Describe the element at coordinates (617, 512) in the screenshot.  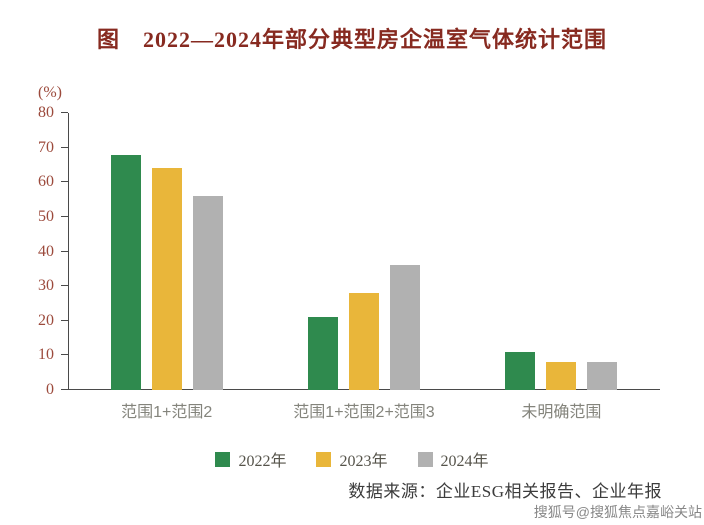
I see `watermark: 搜狐号@搜狐焦点嘉峪关站` at that location.